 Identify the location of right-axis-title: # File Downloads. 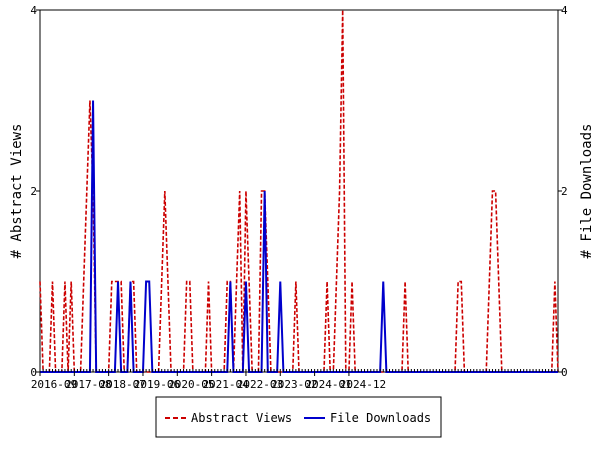
(587, 191).